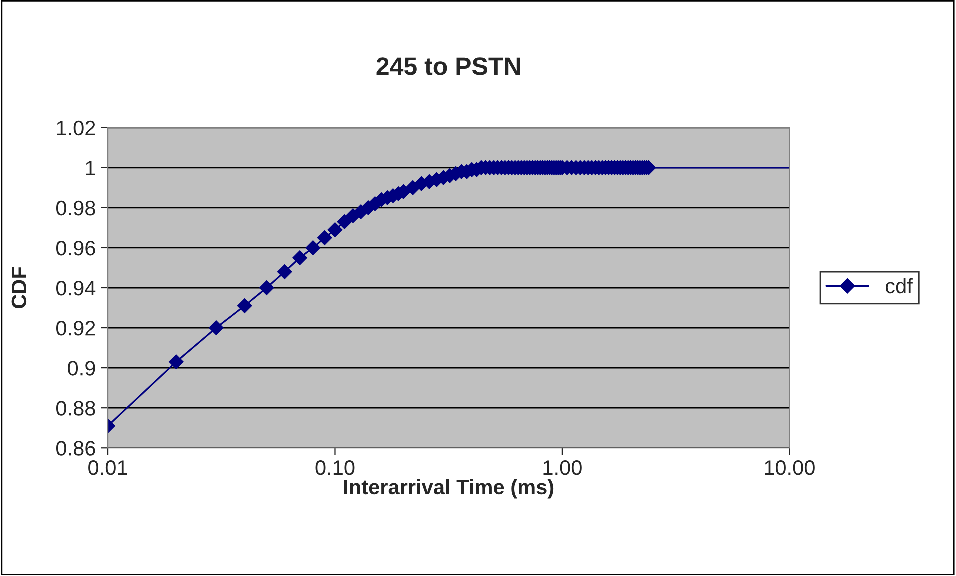  What do you see at coordinates (82, 368) in the screenshot?
I see `y-tick-label: 0.9` at bounding box center [82, 368].